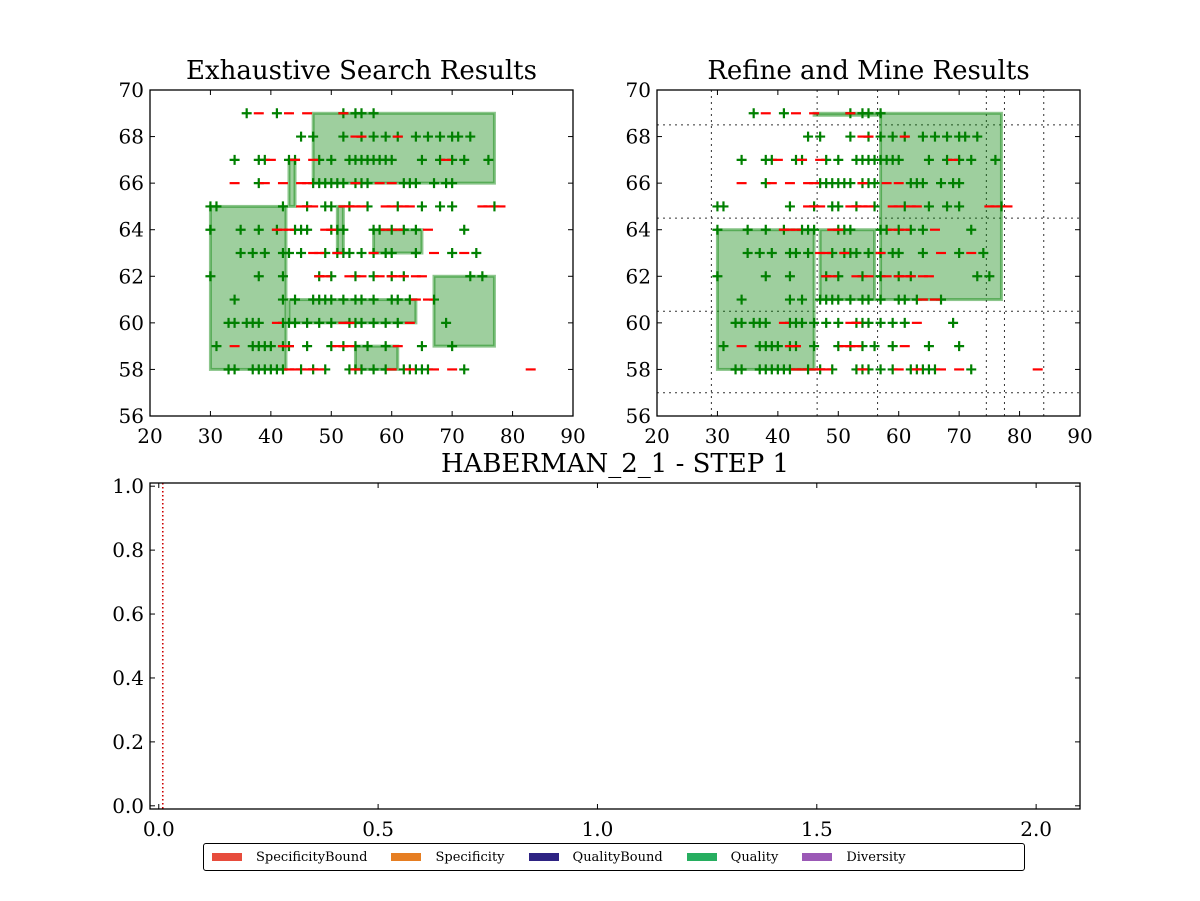  What do you see at coordinates (131, 183) in the screenshot?
I see `y-tick-label: 66` at bounding box center [131, 183].